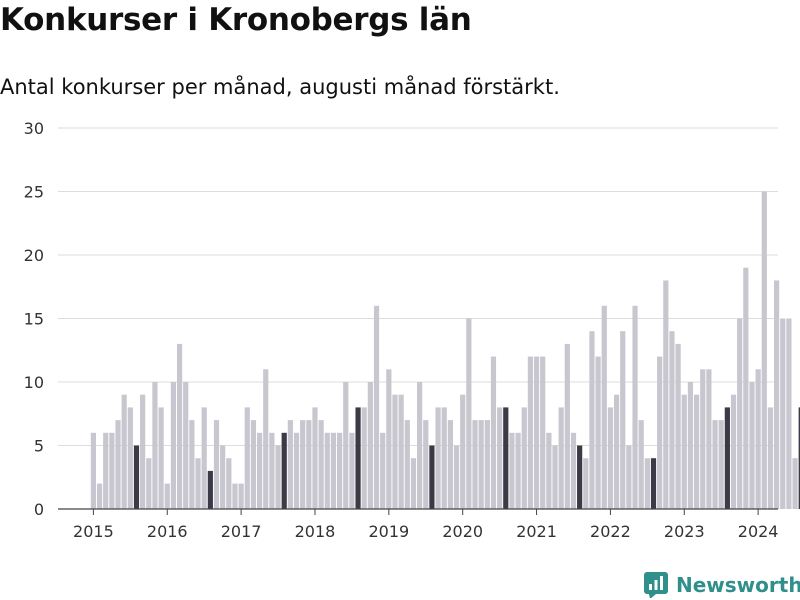 The height and width of the screenshot is (600, 800). Describe the element at coordinates (39, 446) in the screenshot. I see `y-tick-label: 5` at that location.